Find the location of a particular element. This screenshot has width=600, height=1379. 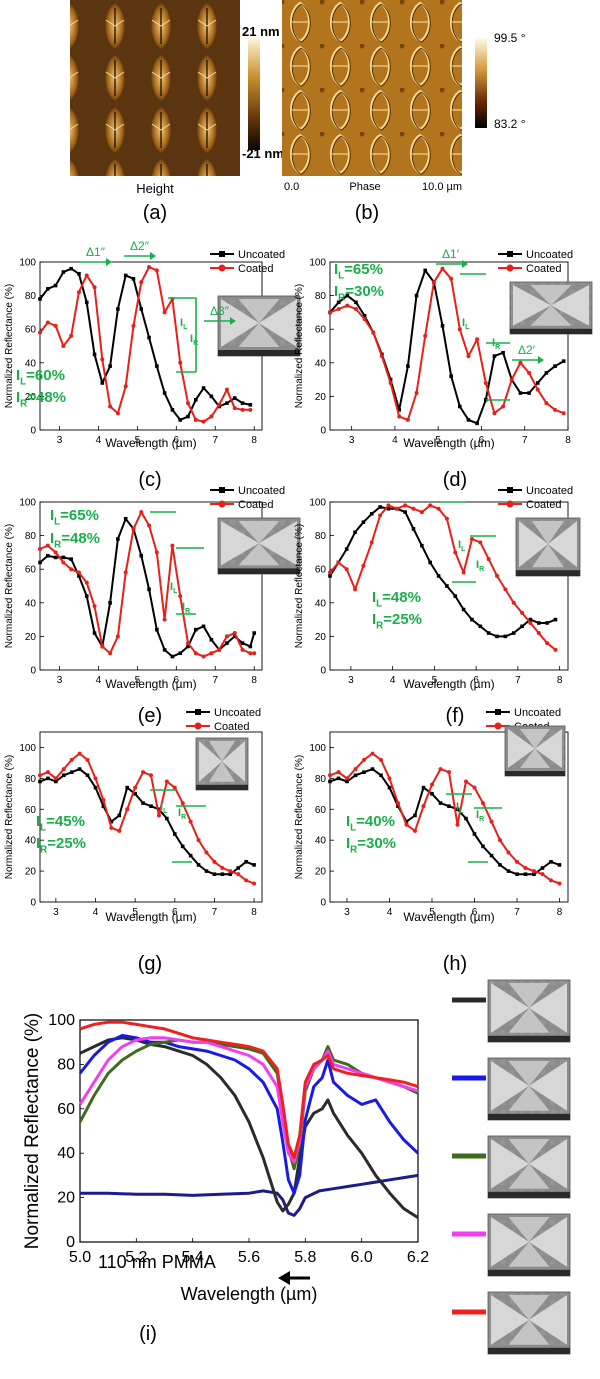

inline-il-g: IL is located at coordinates (164, 808).